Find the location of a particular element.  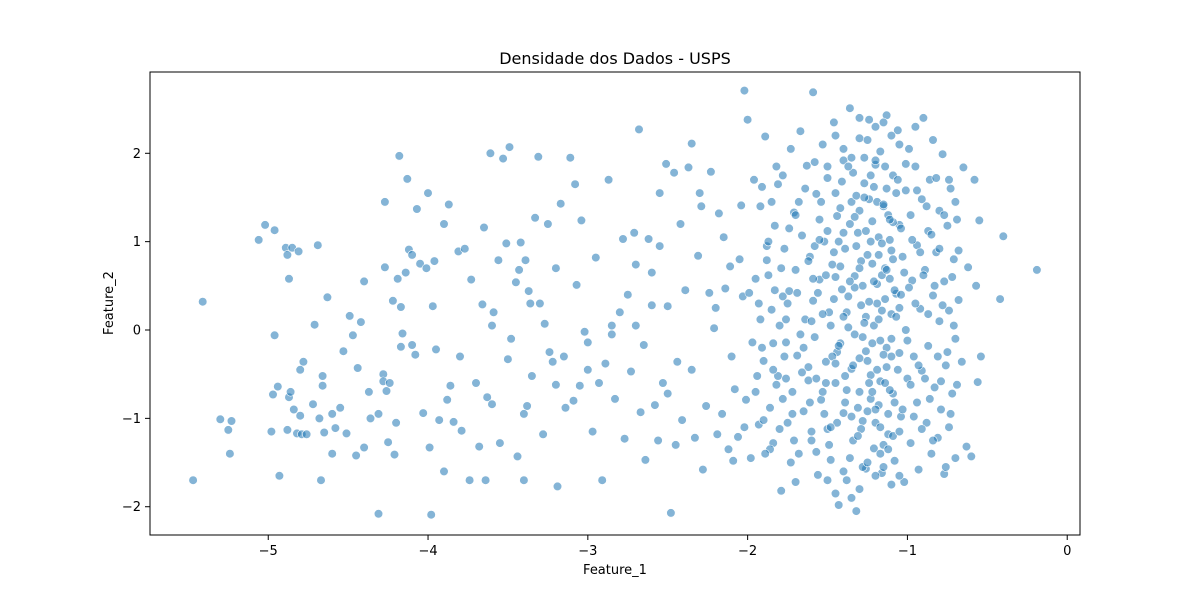

y-tick-label: −1 is located at coordinates (131, 419).